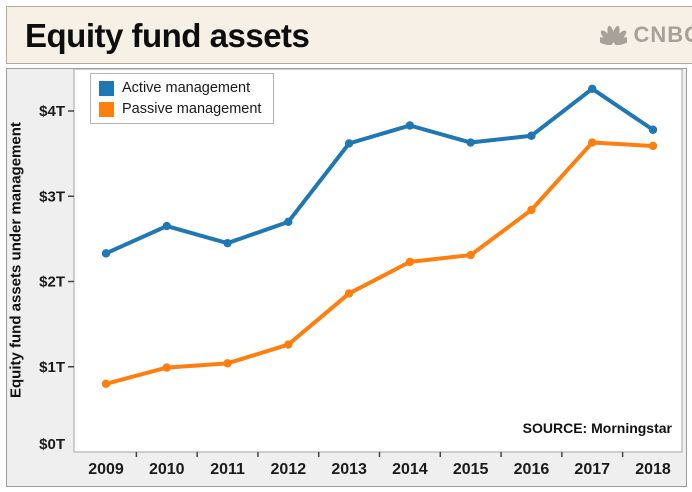  I want to click on source-note: SOURCE: Morningstar, so click(597, 428).